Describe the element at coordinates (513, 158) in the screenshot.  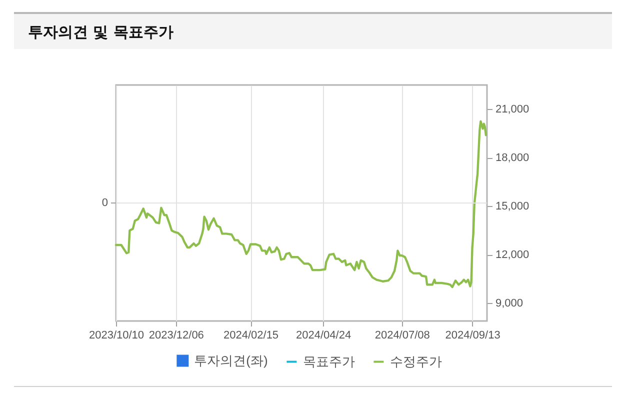
I see `y2-tick-label: 18,000` at that location.